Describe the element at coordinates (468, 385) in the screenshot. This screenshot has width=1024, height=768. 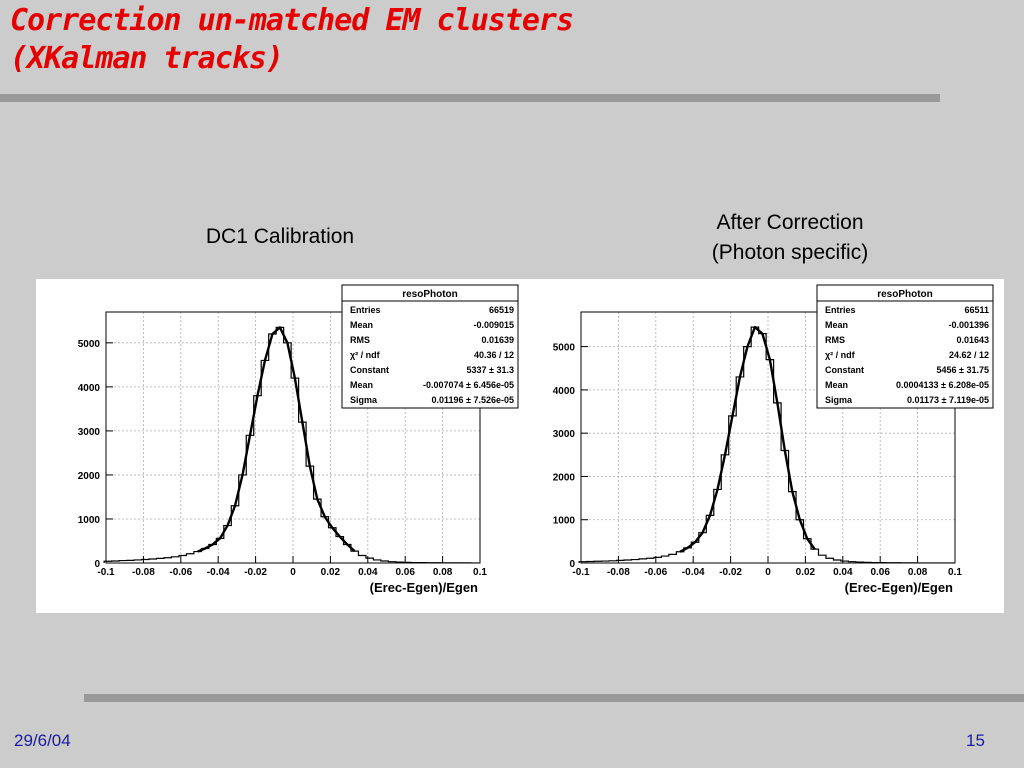
I see `stats-row-value: -0.007074 ± 6.456e-05` at that location.